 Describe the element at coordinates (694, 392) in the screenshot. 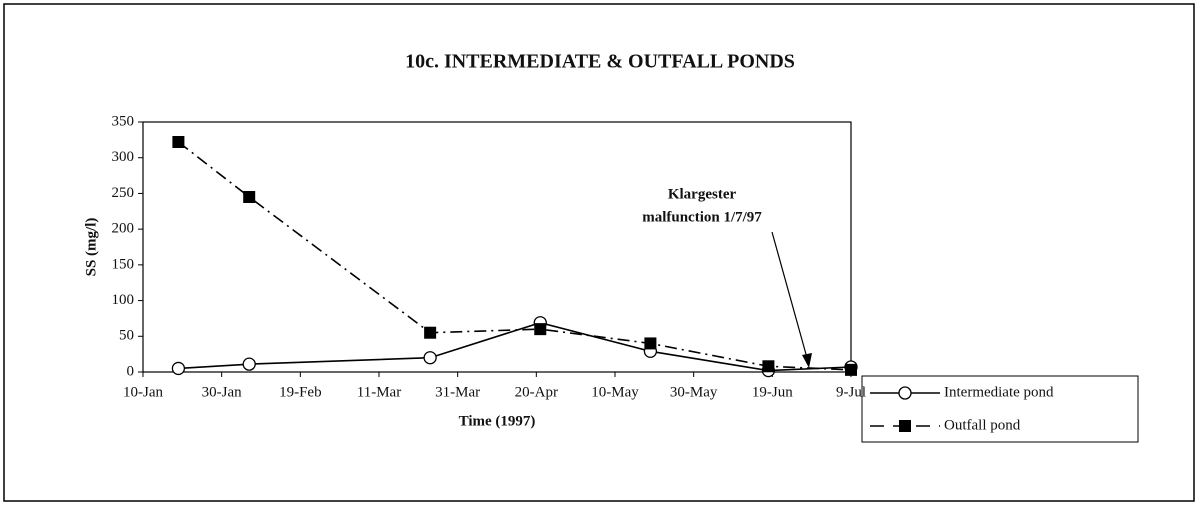

I see `x-tick-label: 30-May` at that location.